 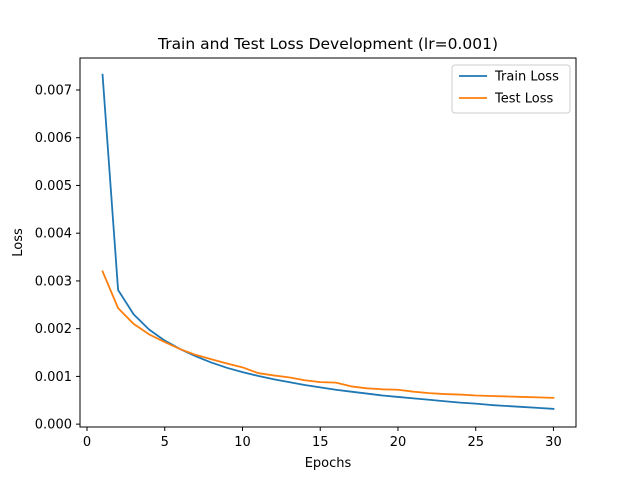 I want to click on legend: Train Loss Test Loss, so click(x=511, y=89).